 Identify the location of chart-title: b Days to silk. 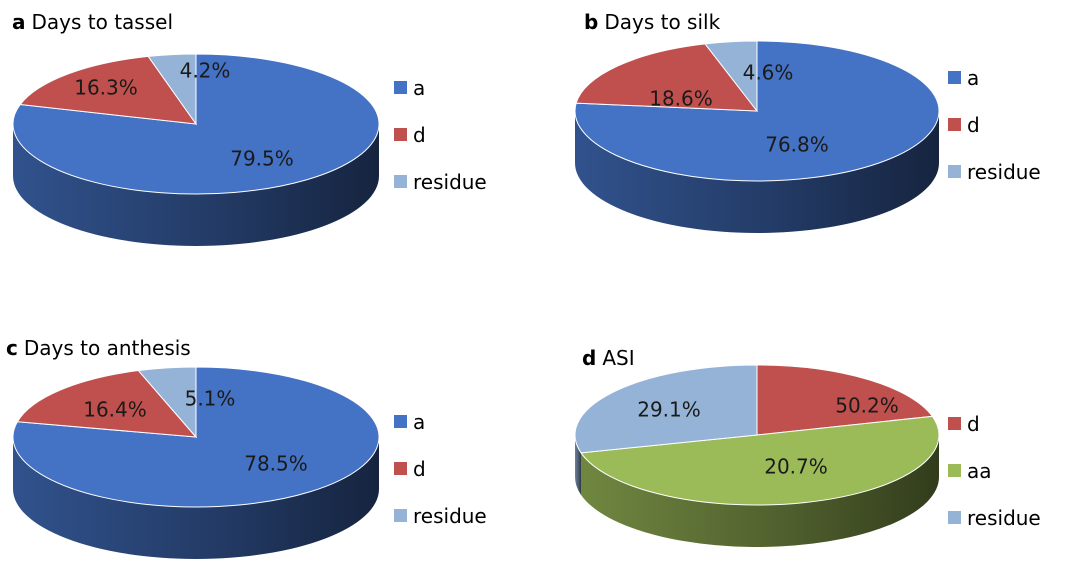
(652, 22).